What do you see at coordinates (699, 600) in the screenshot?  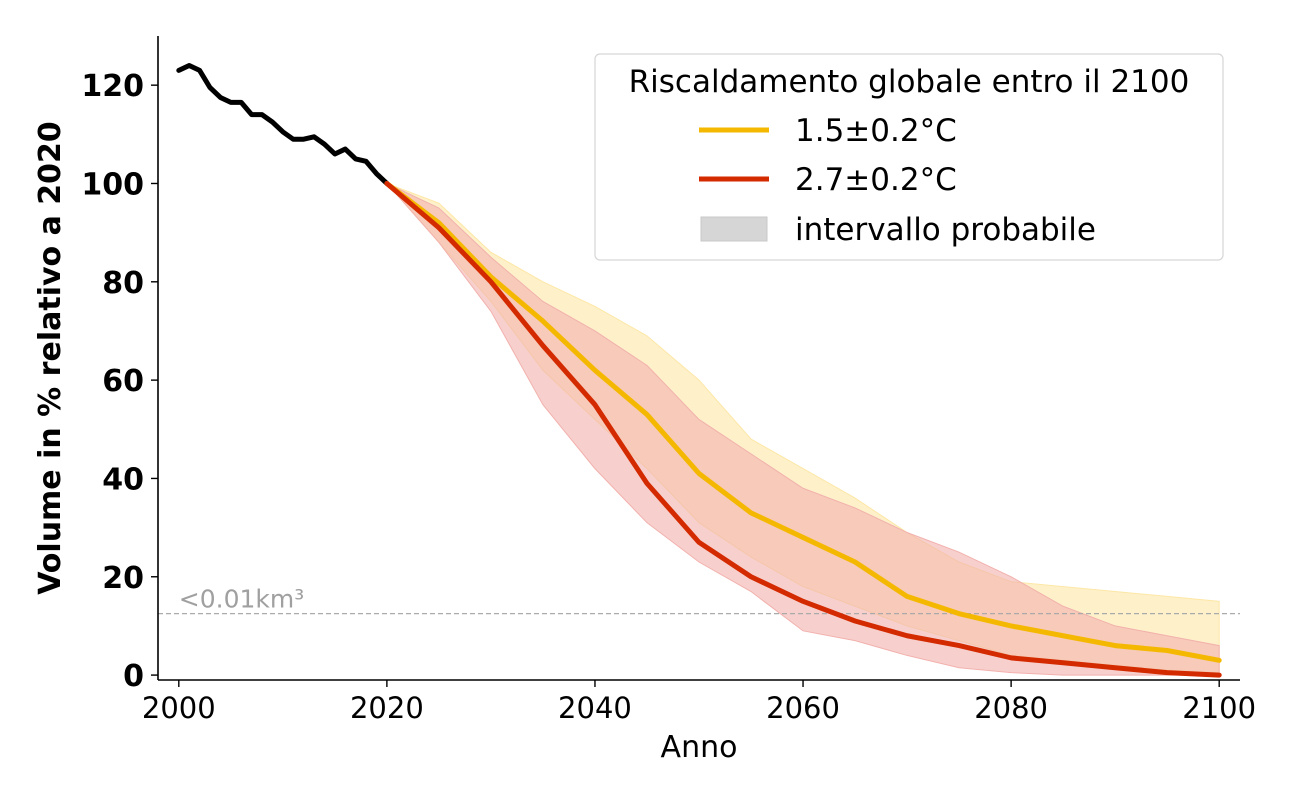 I see `threshold-group: <0.01km³` at bounding box center [699, 600].